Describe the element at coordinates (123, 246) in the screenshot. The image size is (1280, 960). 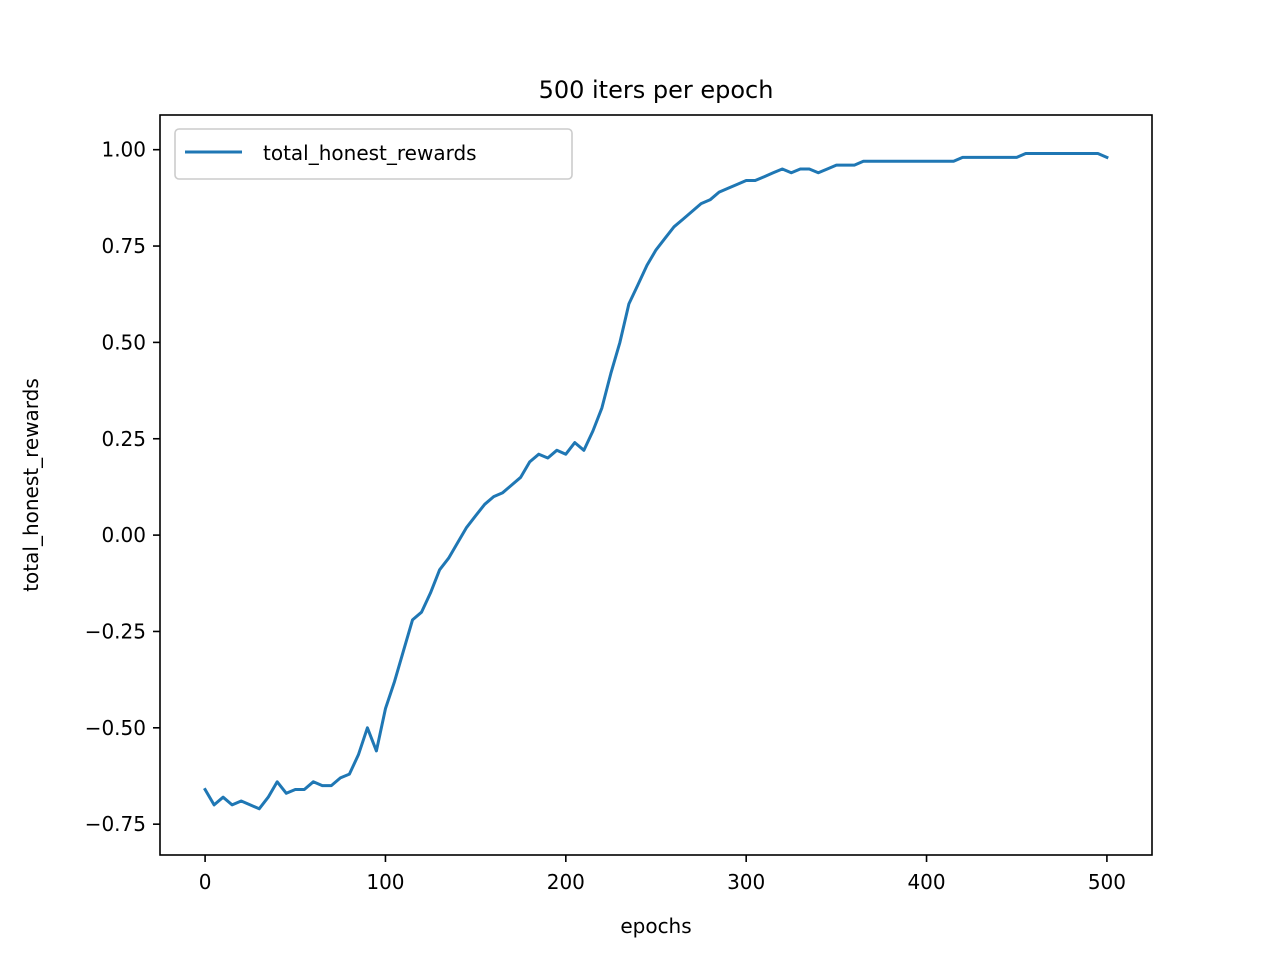
I see `y-tick-label: 0.75` at that location.